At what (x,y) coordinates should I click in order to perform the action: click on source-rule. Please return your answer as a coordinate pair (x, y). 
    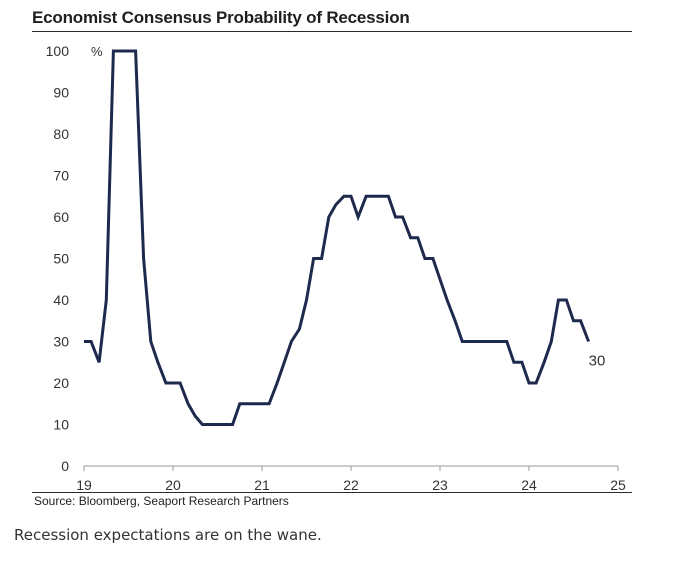
    Looking at the image, I should click on (332, 492).